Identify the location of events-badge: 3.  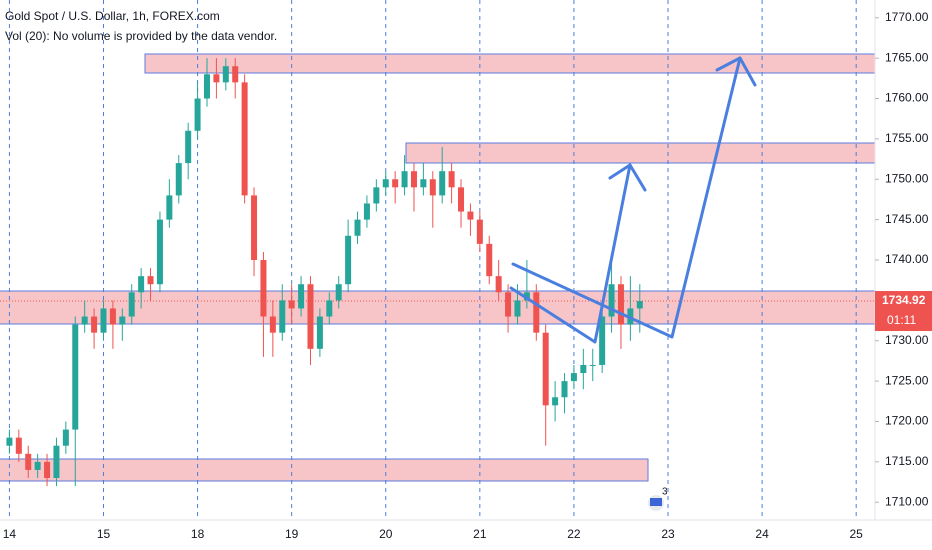
(658, 499).